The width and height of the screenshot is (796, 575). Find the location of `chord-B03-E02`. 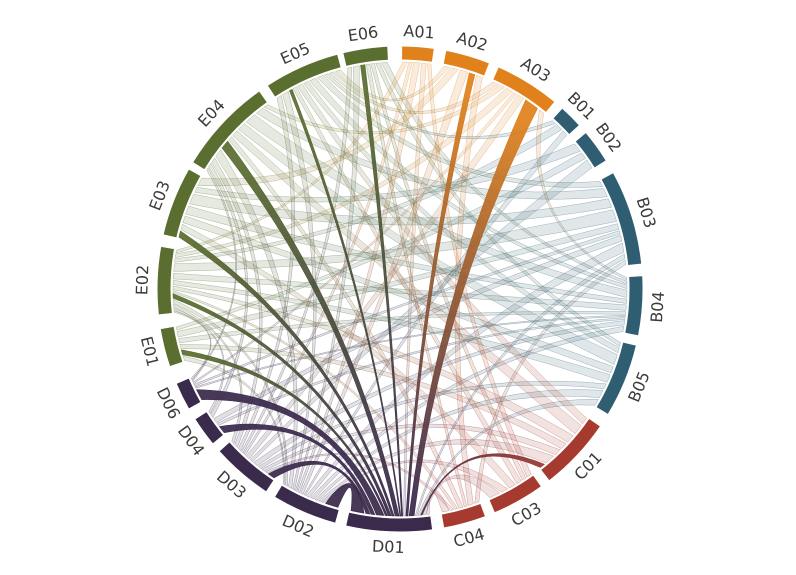

chord-B03-E02 is located at coordinates (395, 240).